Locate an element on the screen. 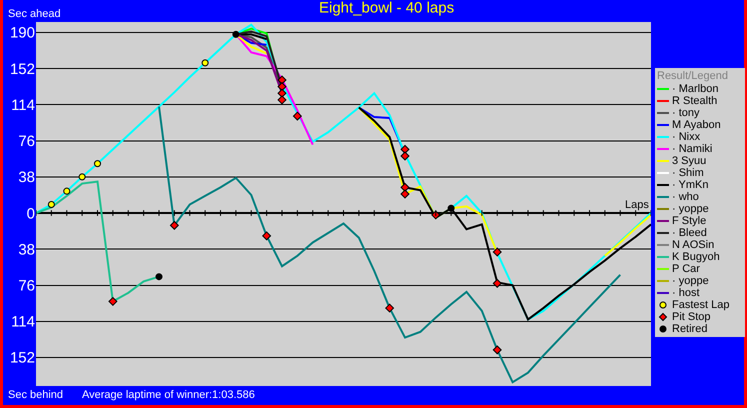 Image resolution: width=747 pixels, height=408 pixels. legend-label: Fastest Lap is located at coordinates (701, 305).